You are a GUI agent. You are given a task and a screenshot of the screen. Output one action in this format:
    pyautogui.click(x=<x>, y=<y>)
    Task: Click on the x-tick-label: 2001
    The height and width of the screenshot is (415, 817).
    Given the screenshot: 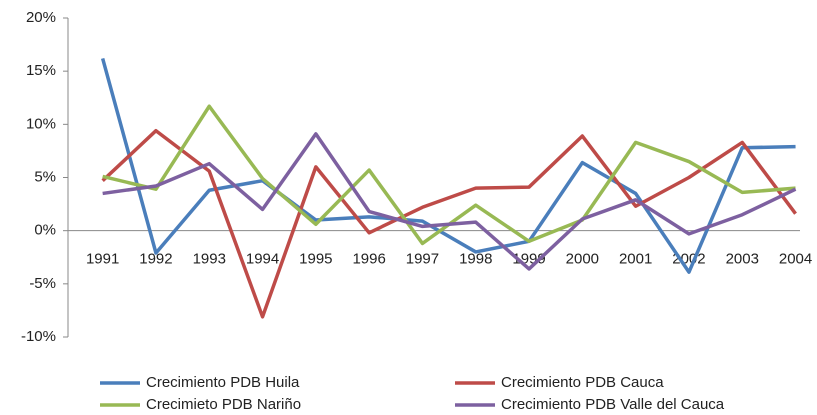 What is the action you would take?
    pyautogui.click(x=635, y=259)
    